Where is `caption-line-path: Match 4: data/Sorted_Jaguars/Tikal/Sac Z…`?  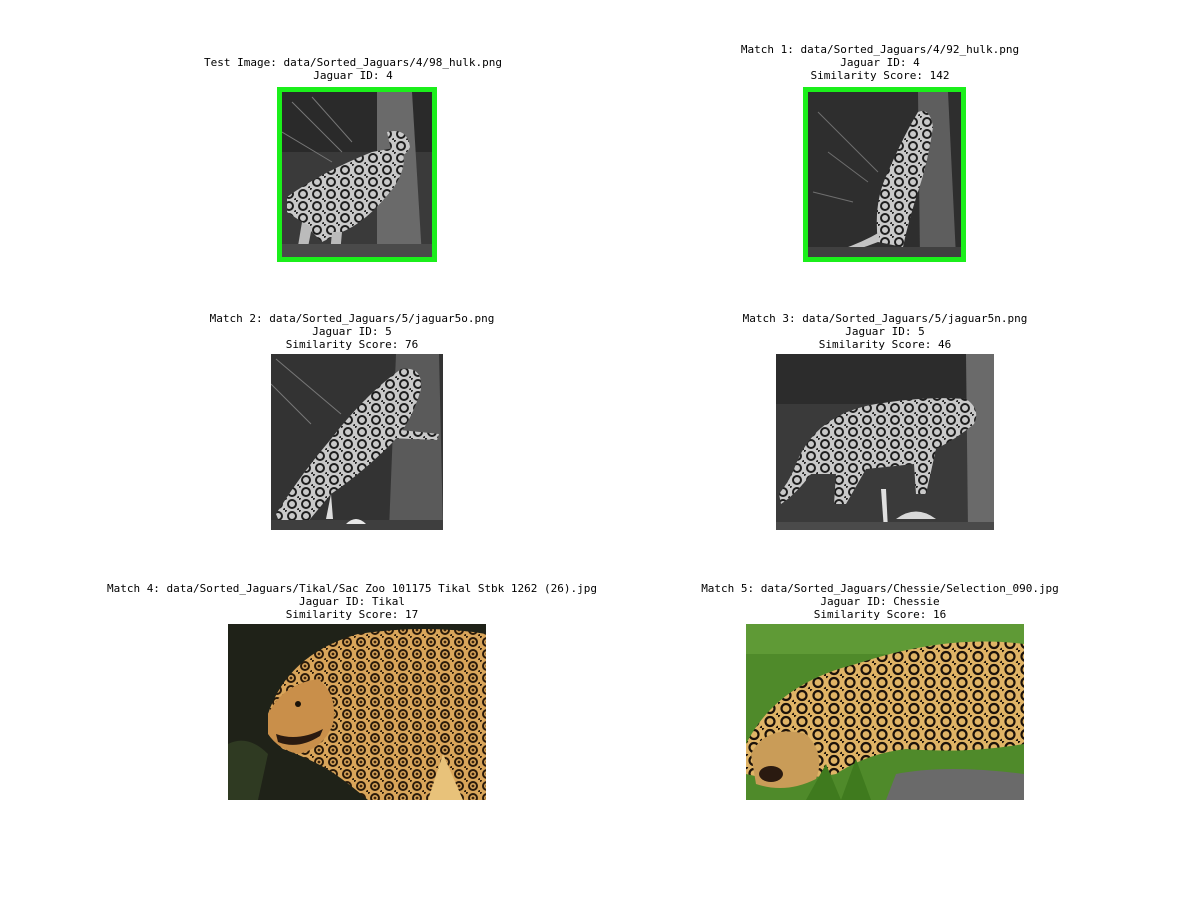 caption-line-path: Match 4: data/Sorted_Jaguars/Tikal/Sac Z… is located at coordinates (352, 588).